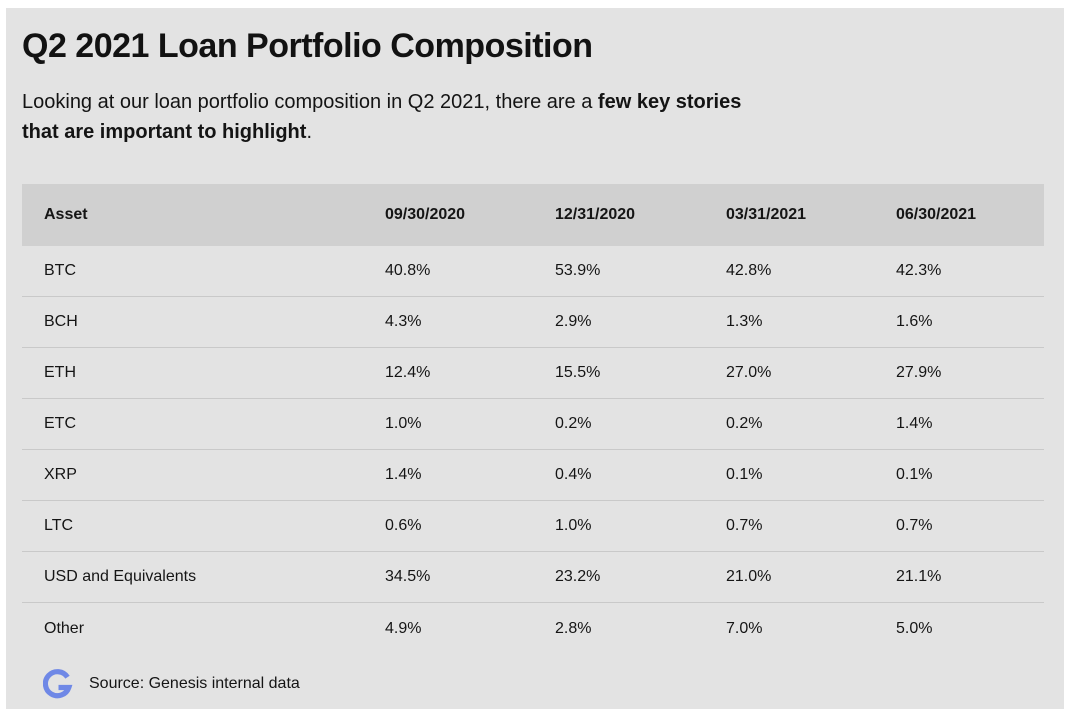 Image resolution: width=1069 pixels, height=716 pixels. Describe the element at coordinates (766, 214) in the screenshot. I see `column-header-2021-03-31: 03/31/2021` at that location.